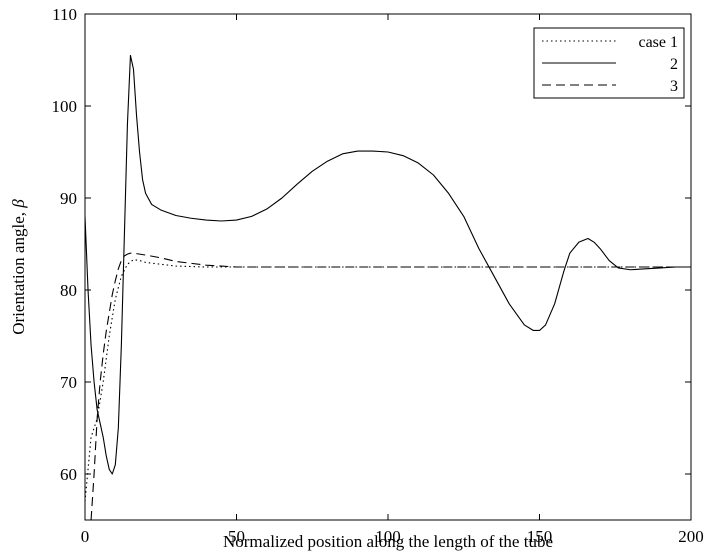 The height and width of the screenshot is (553, 709). Describe the element at coordinates (540, 536) in the screenshot. I see `x-tick-label: 150` at that location.